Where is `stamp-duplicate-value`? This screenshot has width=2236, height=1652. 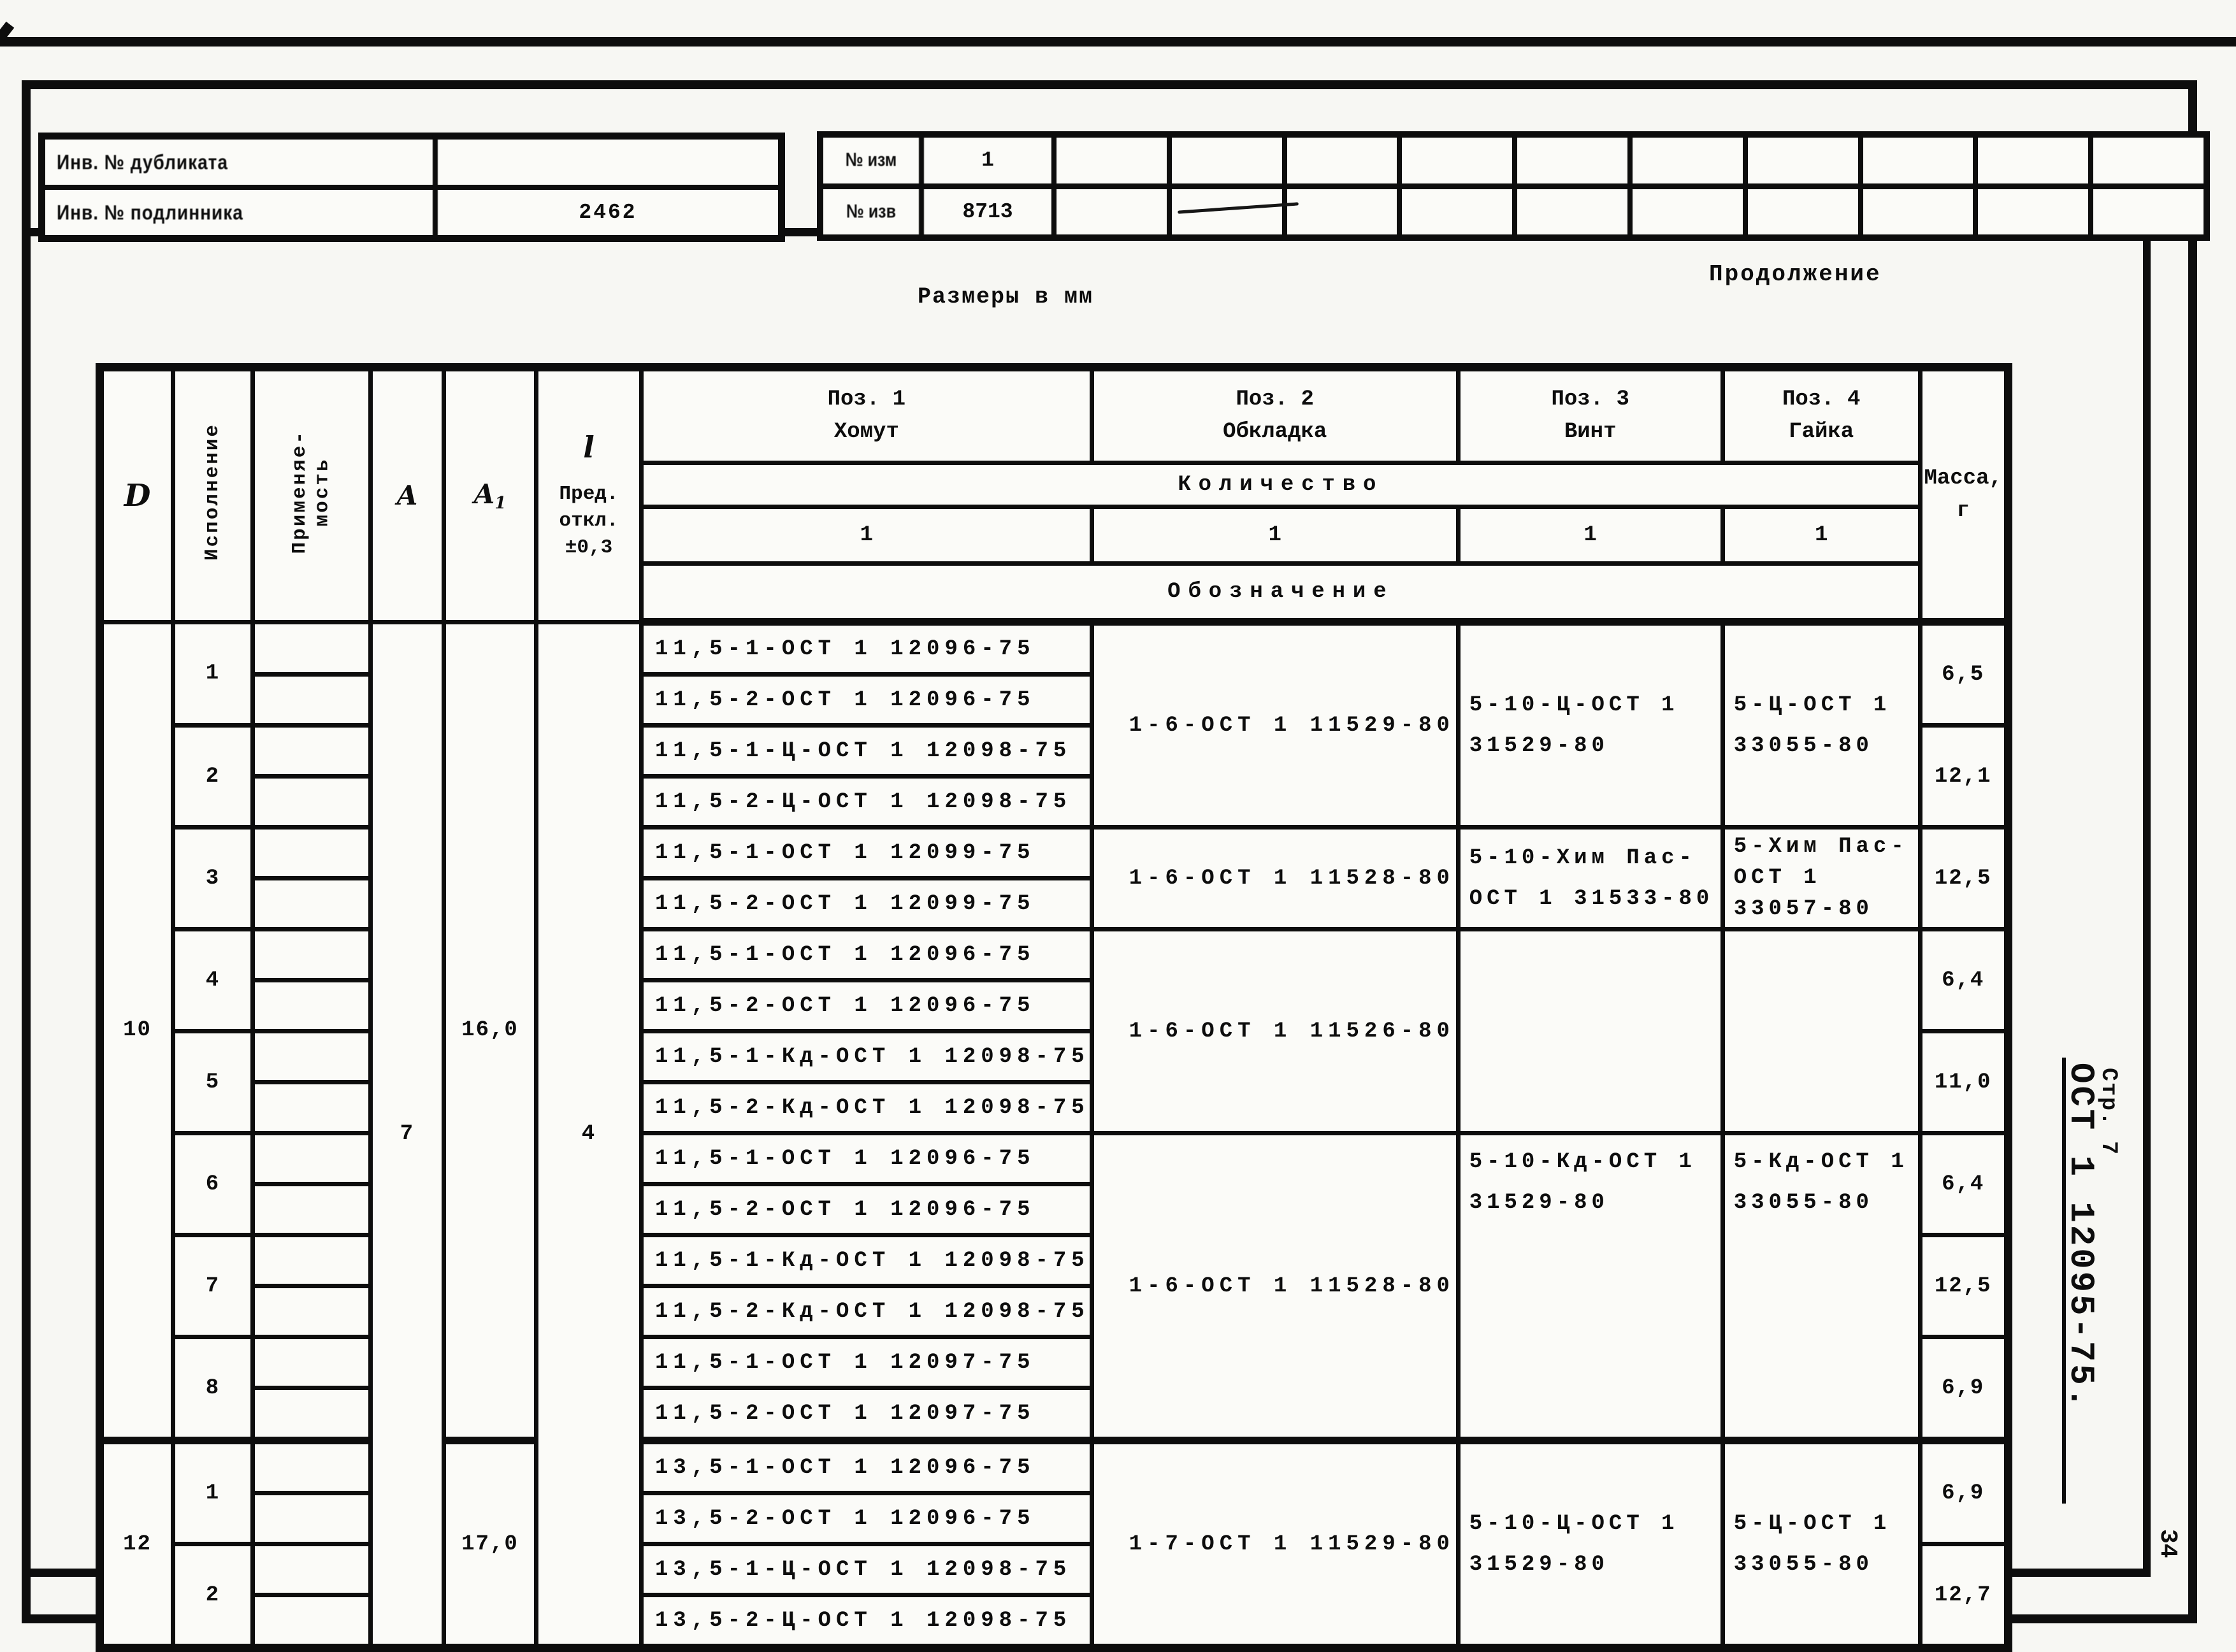 stamp-duplicate-value is located at coordinates (608, 162).